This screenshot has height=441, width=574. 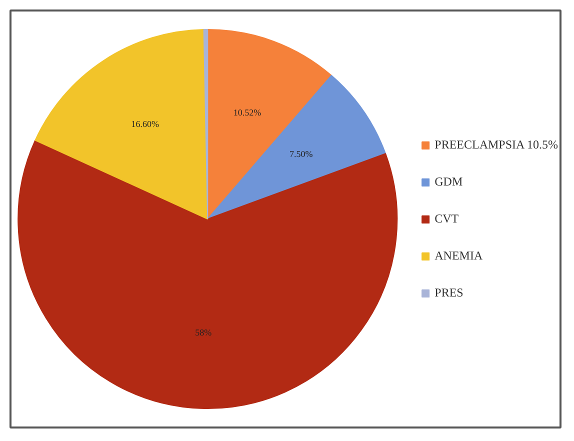 What do you see at coordinates (458, 255) in the screenshot?
I see `legend-label: ANEMIA` at bounding box center [458, 255].